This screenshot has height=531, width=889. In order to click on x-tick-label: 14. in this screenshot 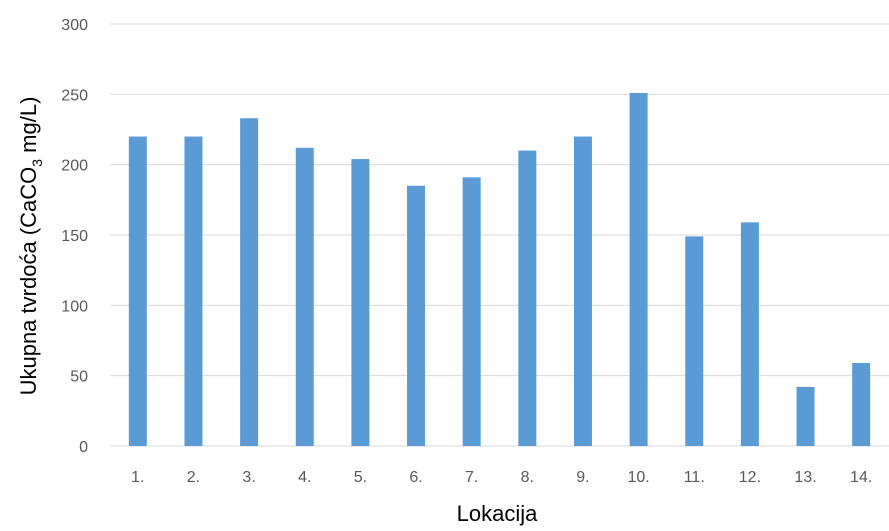, I will do `click(861, 477)`.